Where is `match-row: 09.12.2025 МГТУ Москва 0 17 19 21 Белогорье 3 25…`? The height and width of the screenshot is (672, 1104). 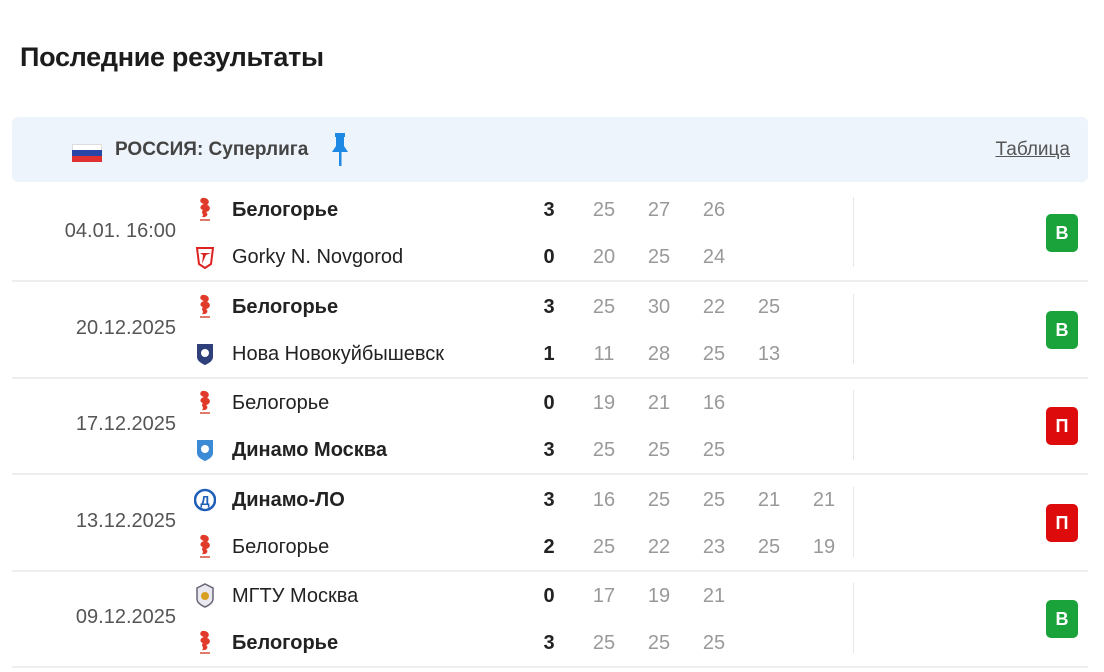
match-row: 09.12.2025 МГТУ Москва 0 17 19 21 Белогорье 3 25… is located at coordinates (550, 619).